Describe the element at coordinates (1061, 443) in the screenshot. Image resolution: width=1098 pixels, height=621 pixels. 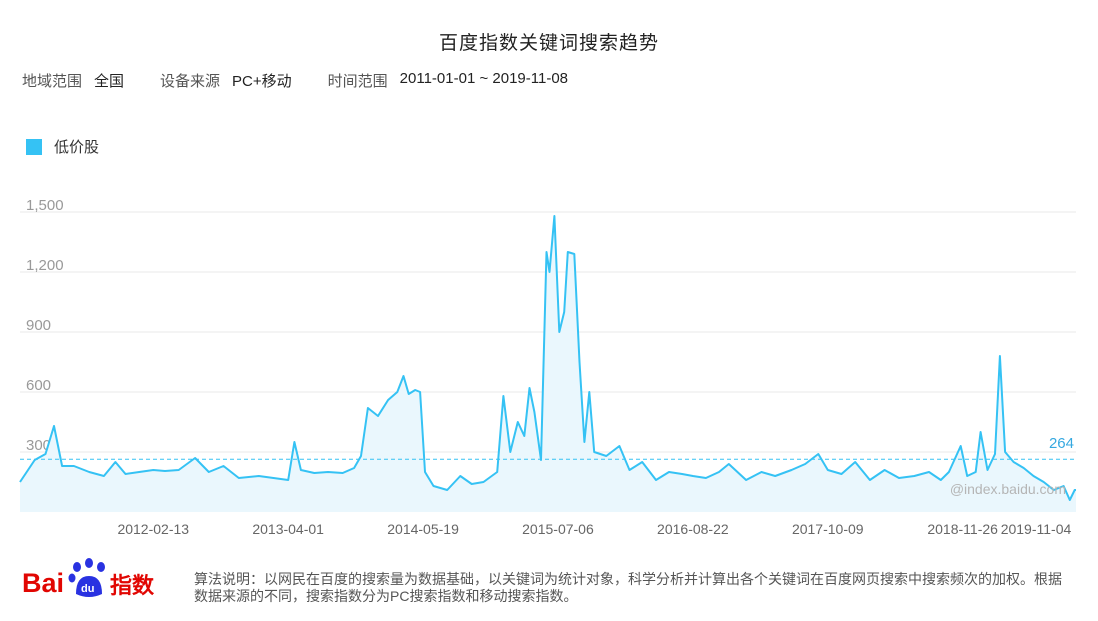
I see `average-label: 264` at that location.